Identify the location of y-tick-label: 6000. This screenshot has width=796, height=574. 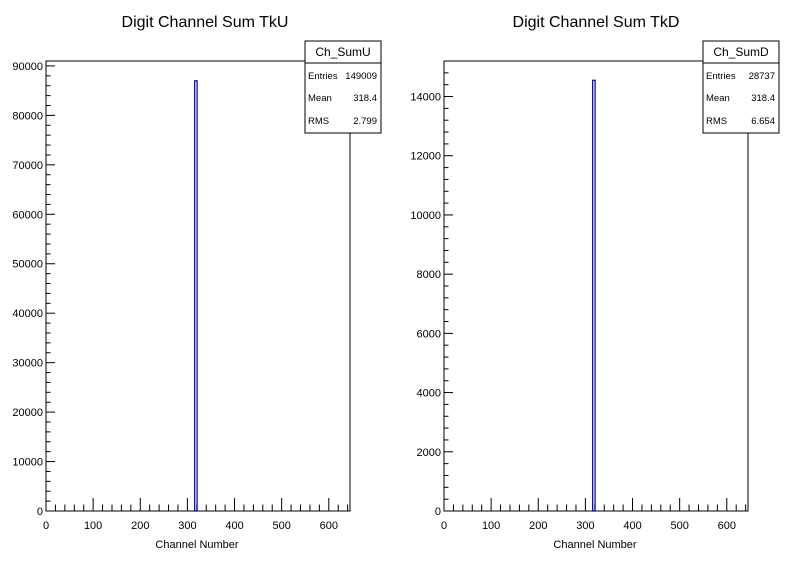
(429, 334).